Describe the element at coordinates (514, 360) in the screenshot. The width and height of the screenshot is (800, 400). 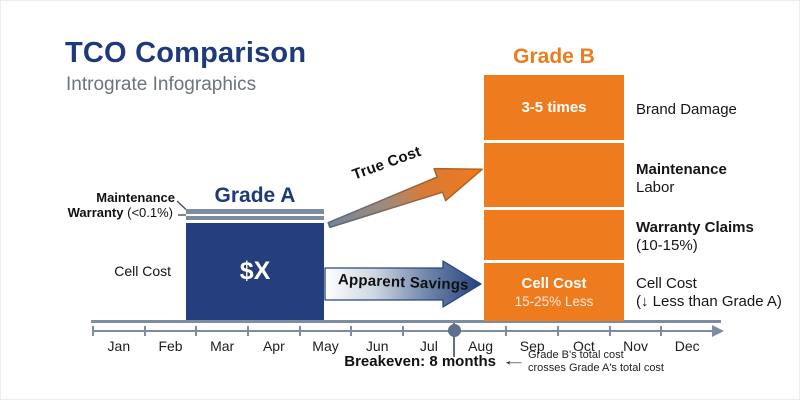
I see `left-arrow-icon: ←` at that location.